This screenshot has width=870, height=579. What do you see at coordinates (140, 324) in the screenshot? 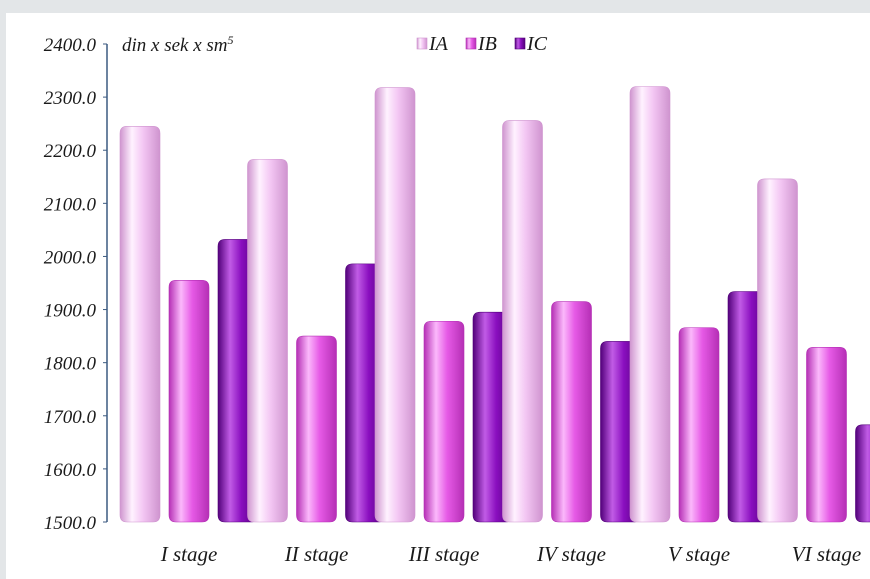
I see `bar-ia-i-stage` at bounding box center [140, 324].